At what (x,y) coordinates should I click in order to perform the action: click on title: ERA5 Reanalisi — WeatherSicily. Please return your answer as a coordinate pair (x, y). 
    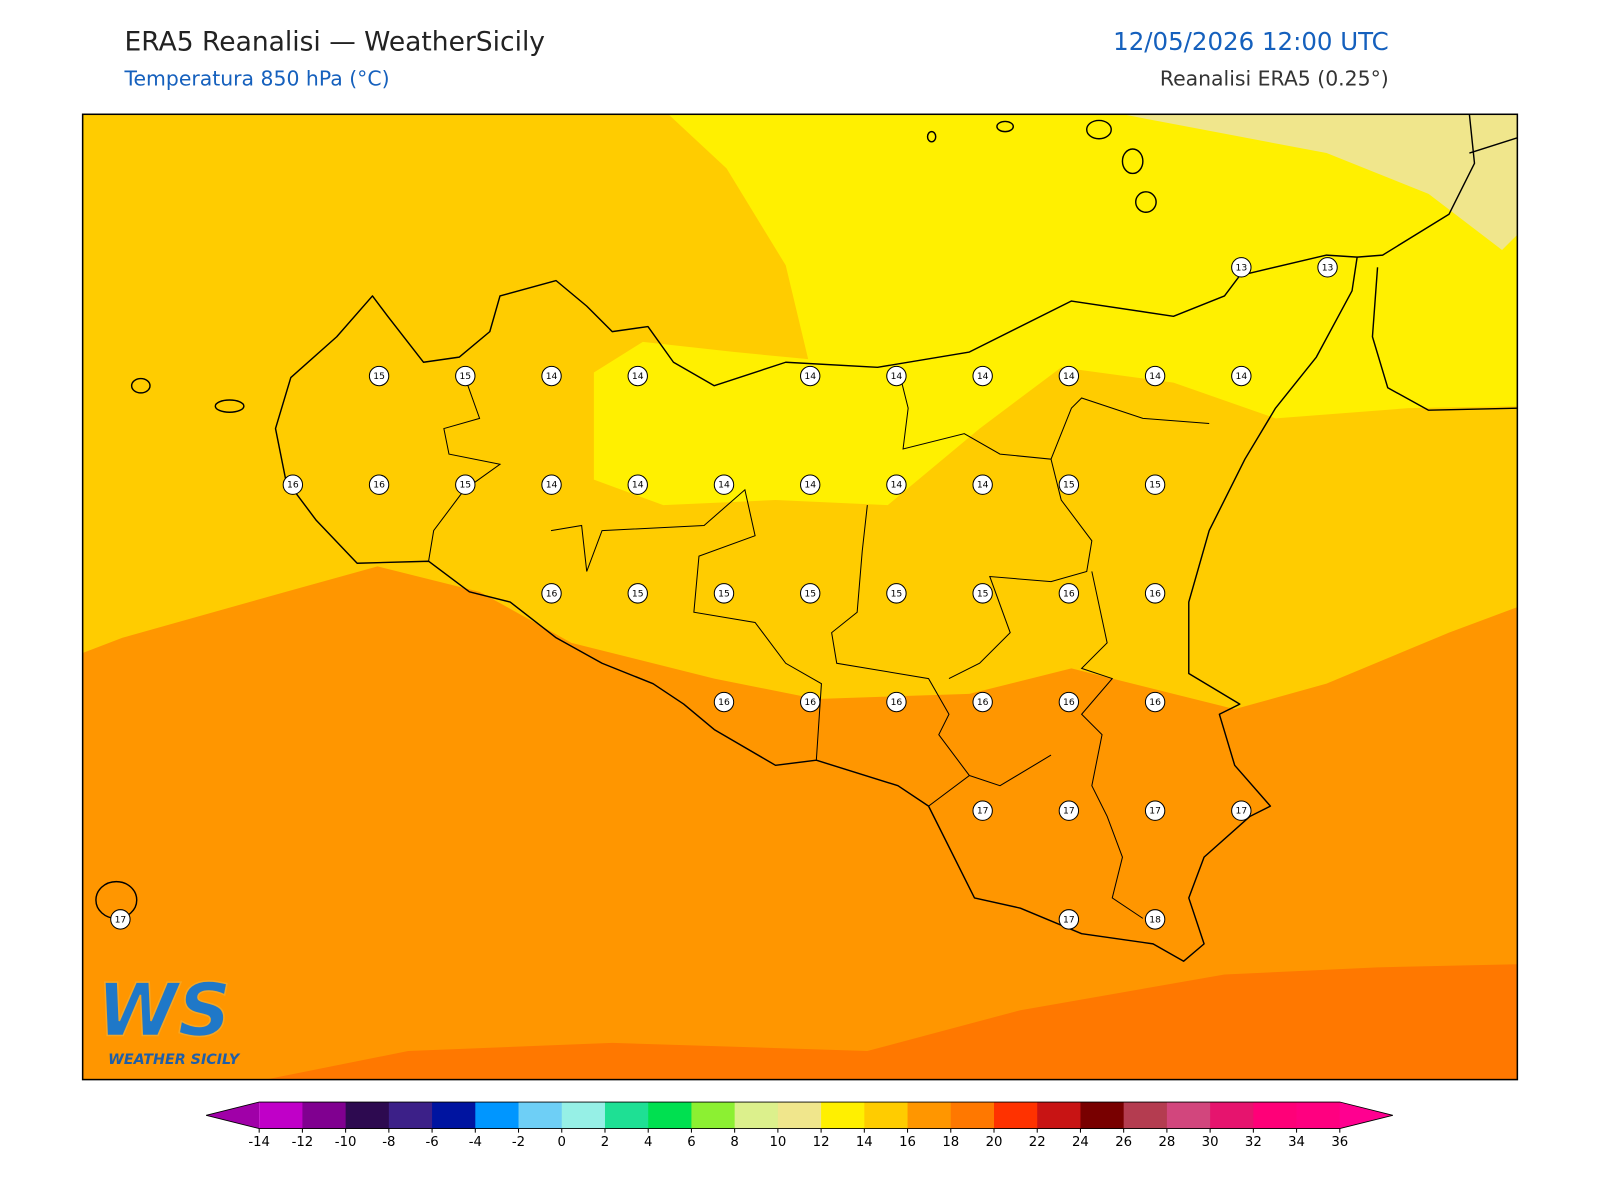
    Looking at the image, I should click on (334, 41).